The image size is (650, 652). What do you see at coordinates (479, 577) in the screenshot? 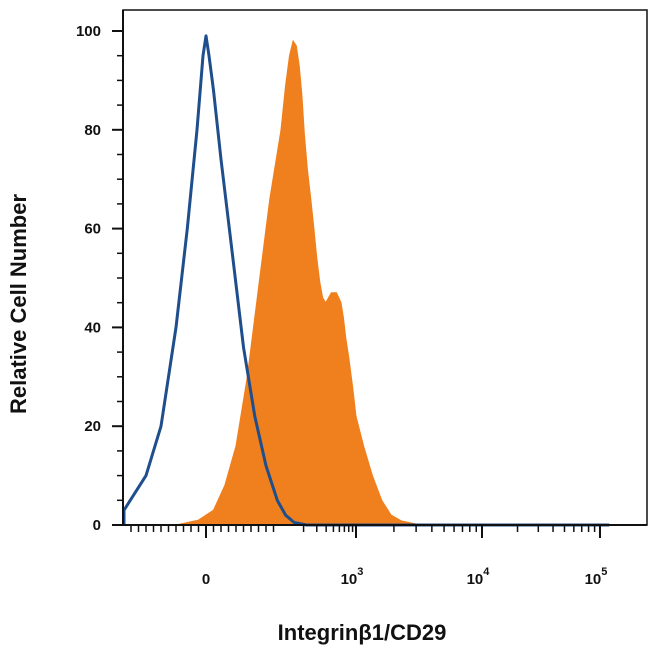
I see `x-tick-label: 10⁴` at bounding box center [479, 577].